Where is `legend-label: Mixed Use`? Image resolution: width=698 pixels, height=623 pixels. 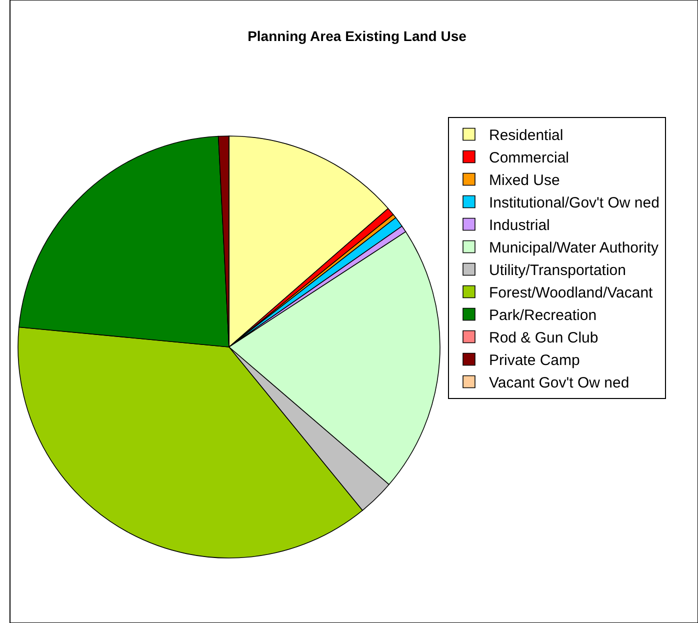
legend-label: Mixed Use is located at coordinates (524, 181).